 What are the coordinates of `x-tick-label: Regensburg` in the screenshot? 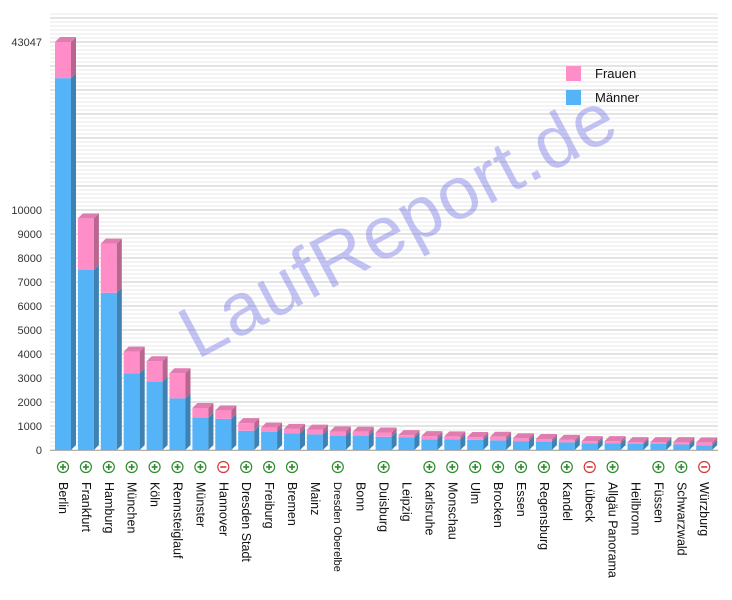 It's located at (544, 516).